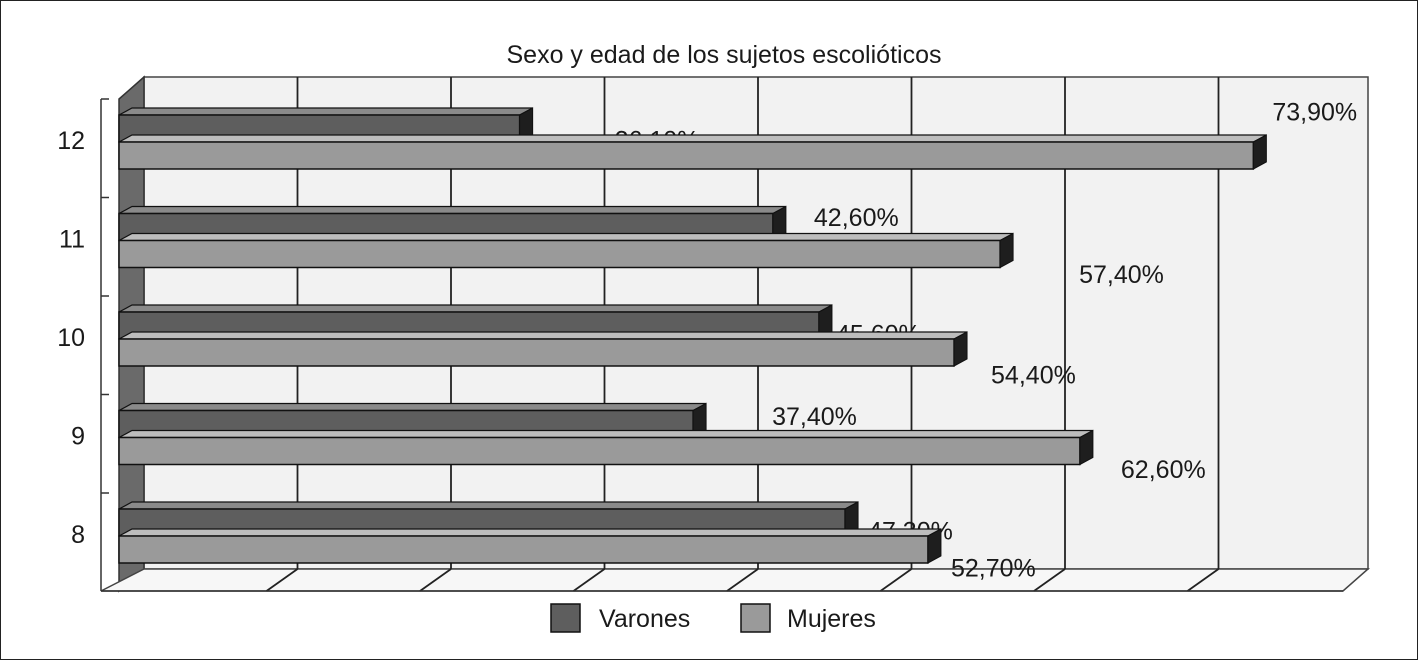 The height and width of the screenshot is (664, 1418). Describe the element at coordinates (856, 218) in the screenshot. I see `data-label: 42,60%` at that location.